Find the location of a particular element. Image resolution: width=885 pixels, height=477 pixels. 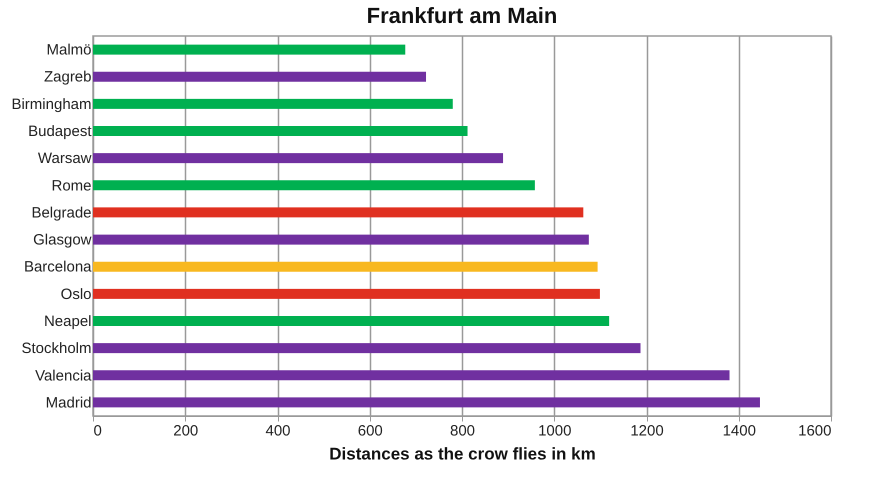

y-tick-label: Madrid is located at coordinates (69, 403).